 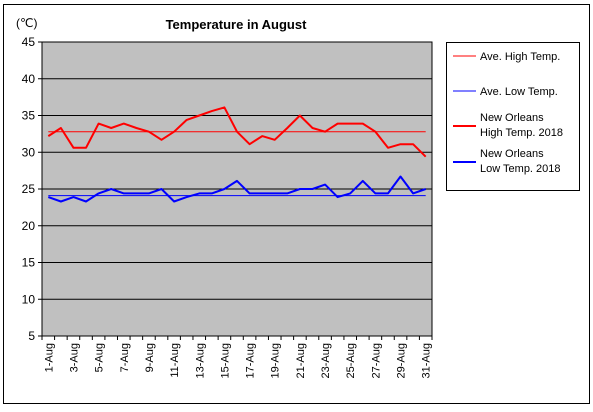 What do you see at coordinates (125, 357) in the screenshot?
I see `x-tick-label: 7-Aug` at bounding box center [125, 357].